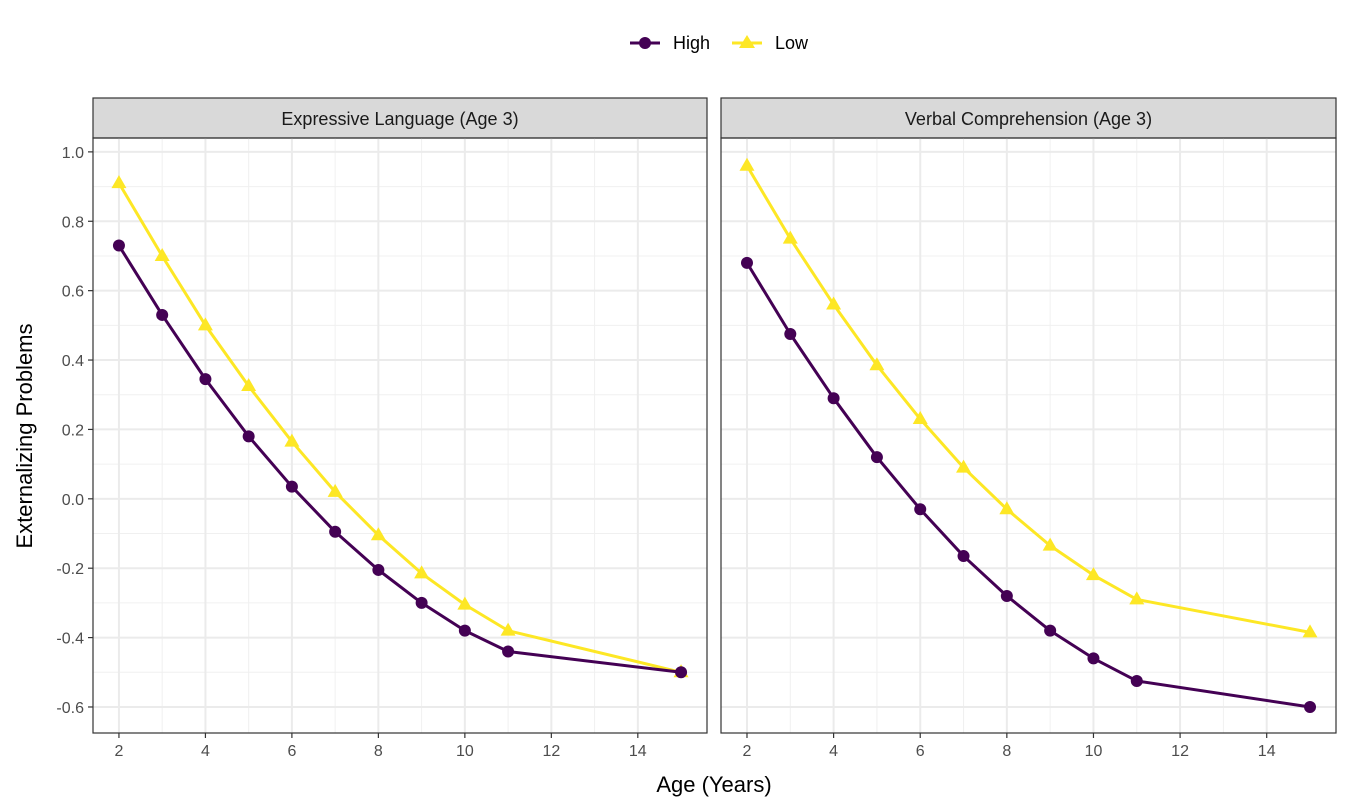  I want to click on legend: High Low, so click(719, 43).